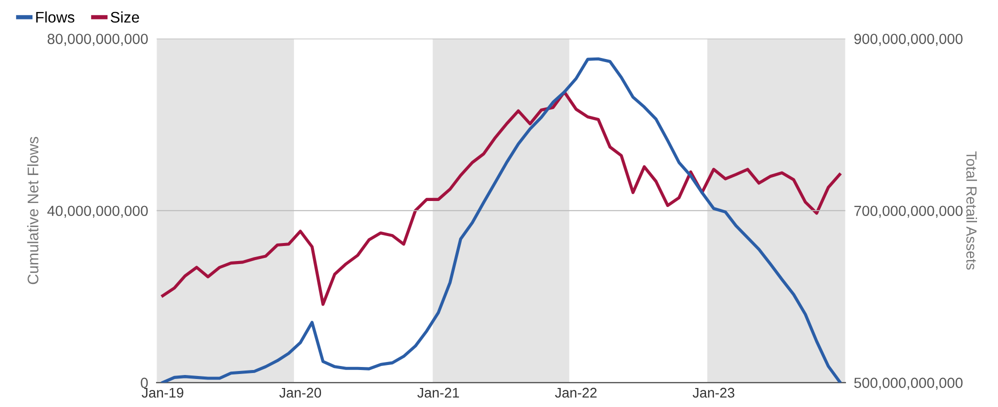 This screenshot has width=998, height=407. What do you see at coordinates (908, 384) in the screenshot?
I see `y2-tick-label: 500,000,000,000` at bounding box center [908, 384].